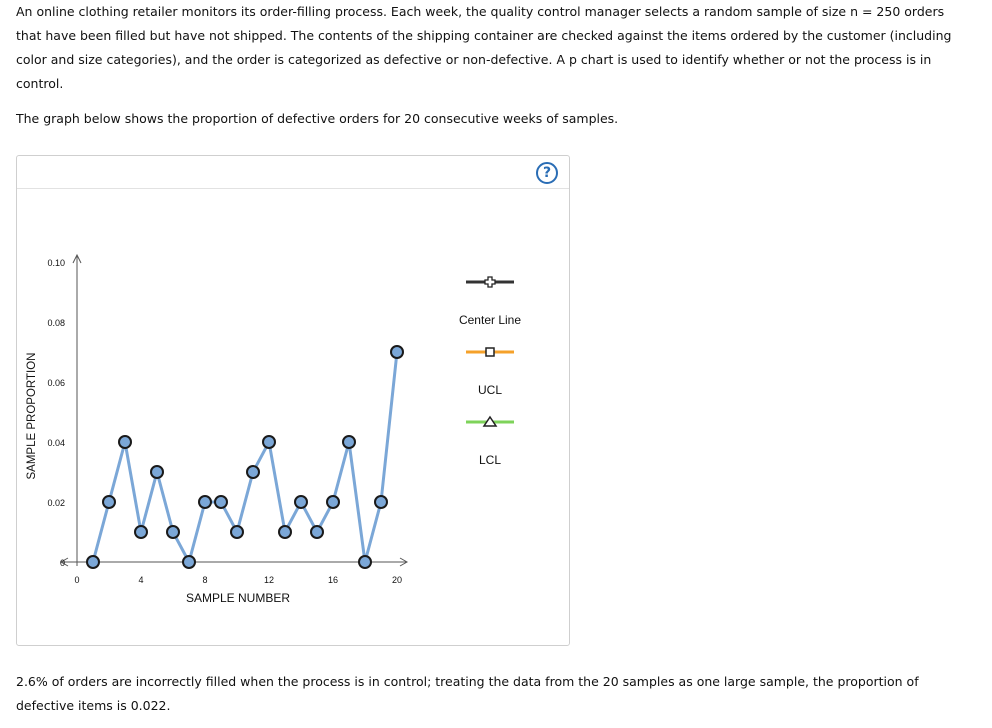 The height and width of the screenshot is (728, 992). Describe the element at coordinates (140, 580) in the screenshot. I see `x-tick-label: 4` at that location.